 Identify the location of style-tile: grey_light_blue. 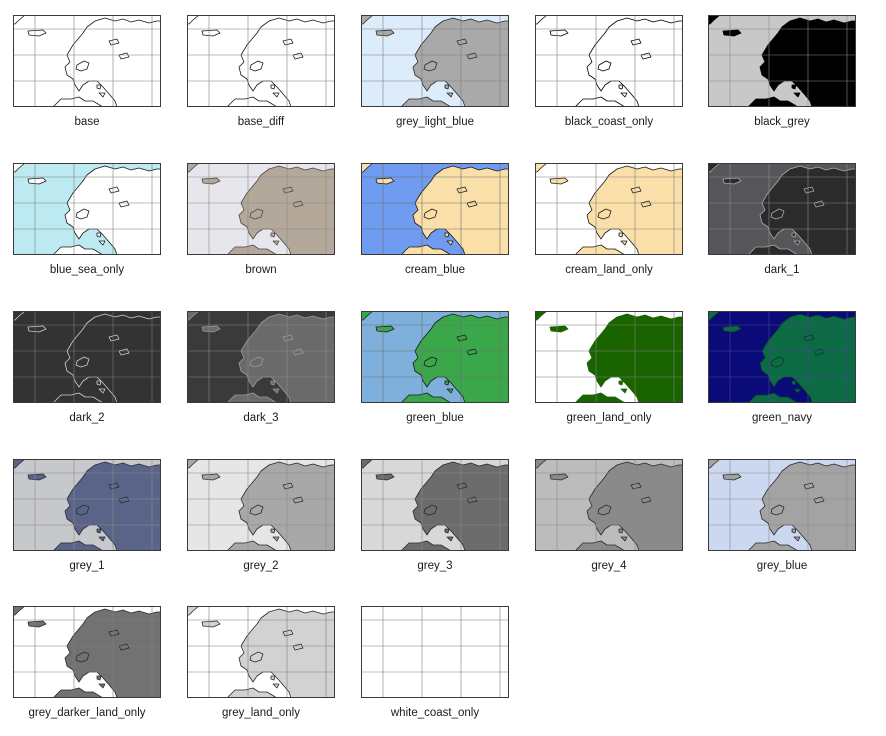
(435, 79).